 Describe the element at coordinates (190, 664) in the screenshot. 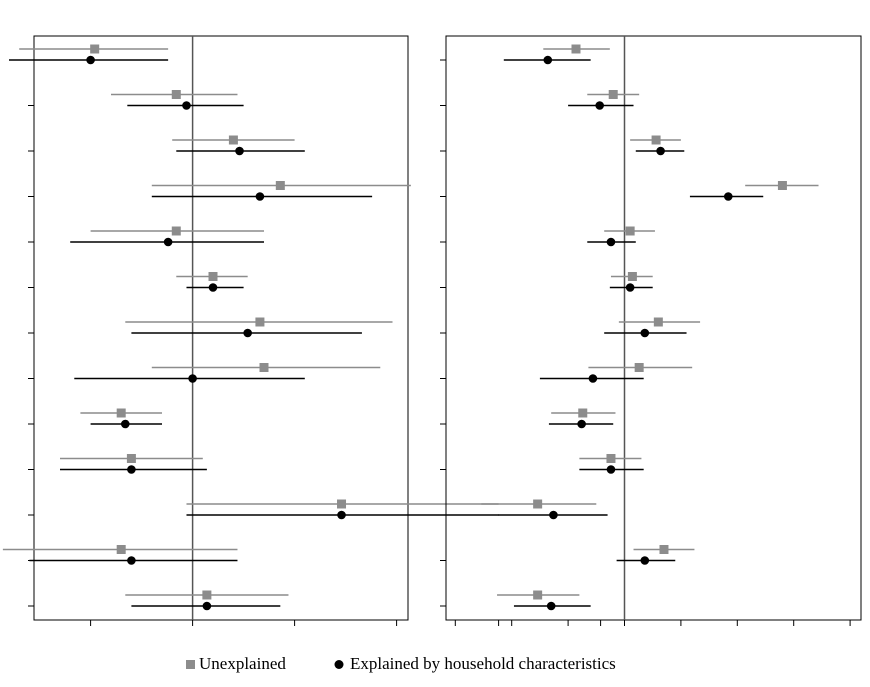

I see `legend-marker-unexplained` at that location.